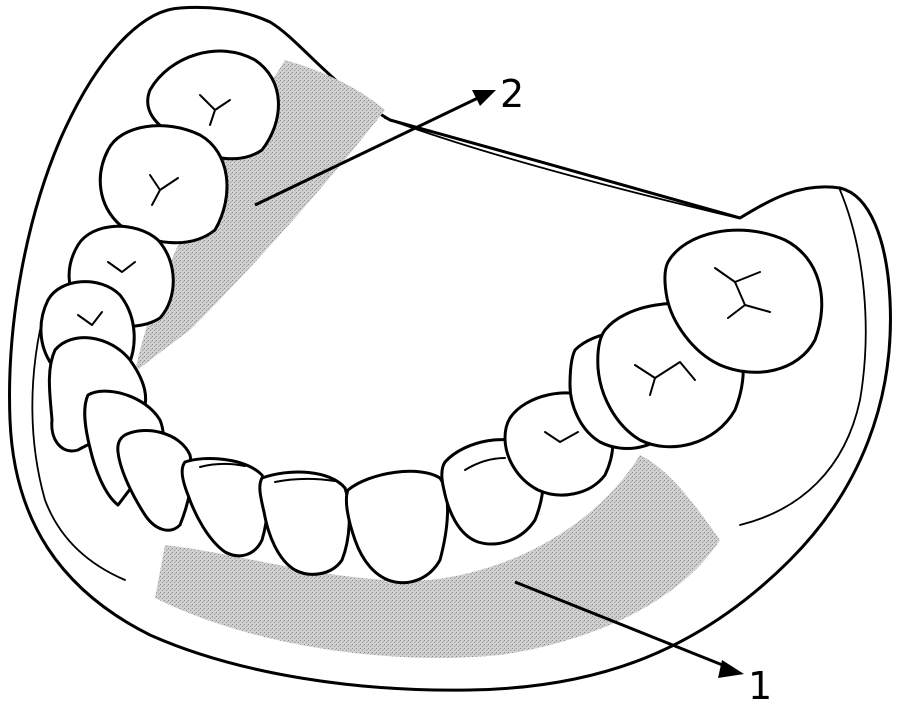 The width and height of the screenshot is (900, 711). What do you see at coordinates (760, 686) in the screenshot?
I see `callout-label-1: 1` at bounding box center [760, 686].